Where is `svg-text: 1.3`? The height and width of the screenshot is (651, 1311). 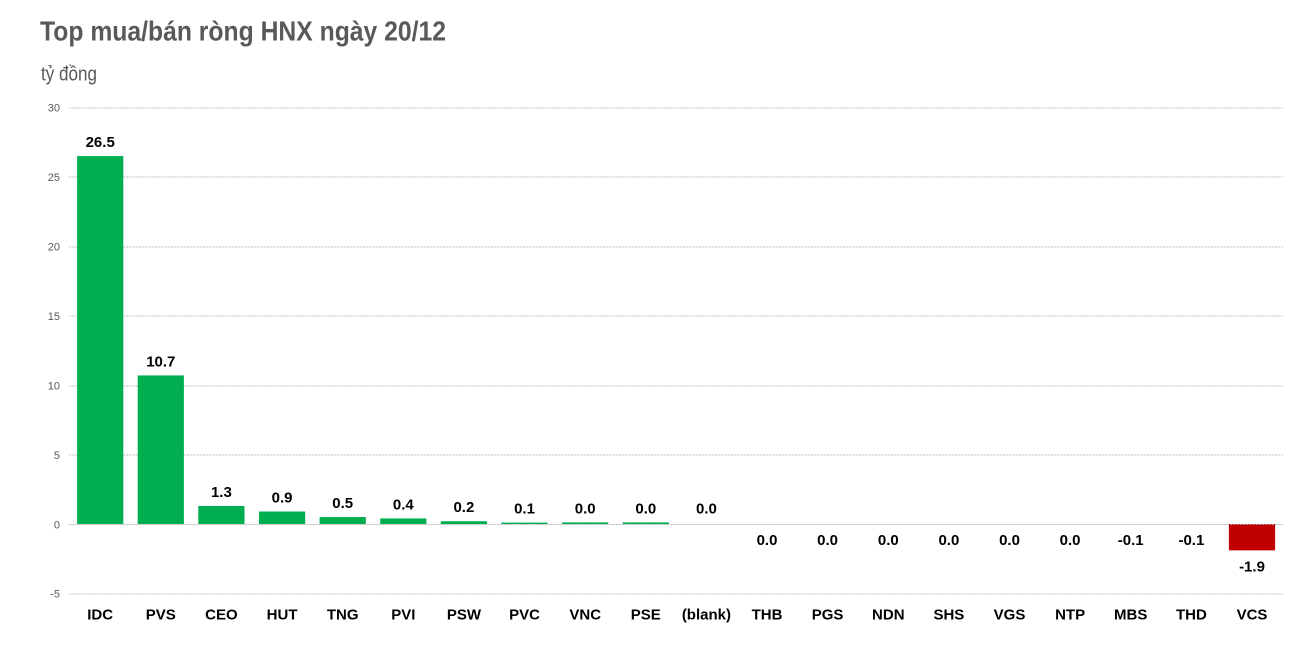
svg-text: 1.3 is located at coordinates (221, 492).